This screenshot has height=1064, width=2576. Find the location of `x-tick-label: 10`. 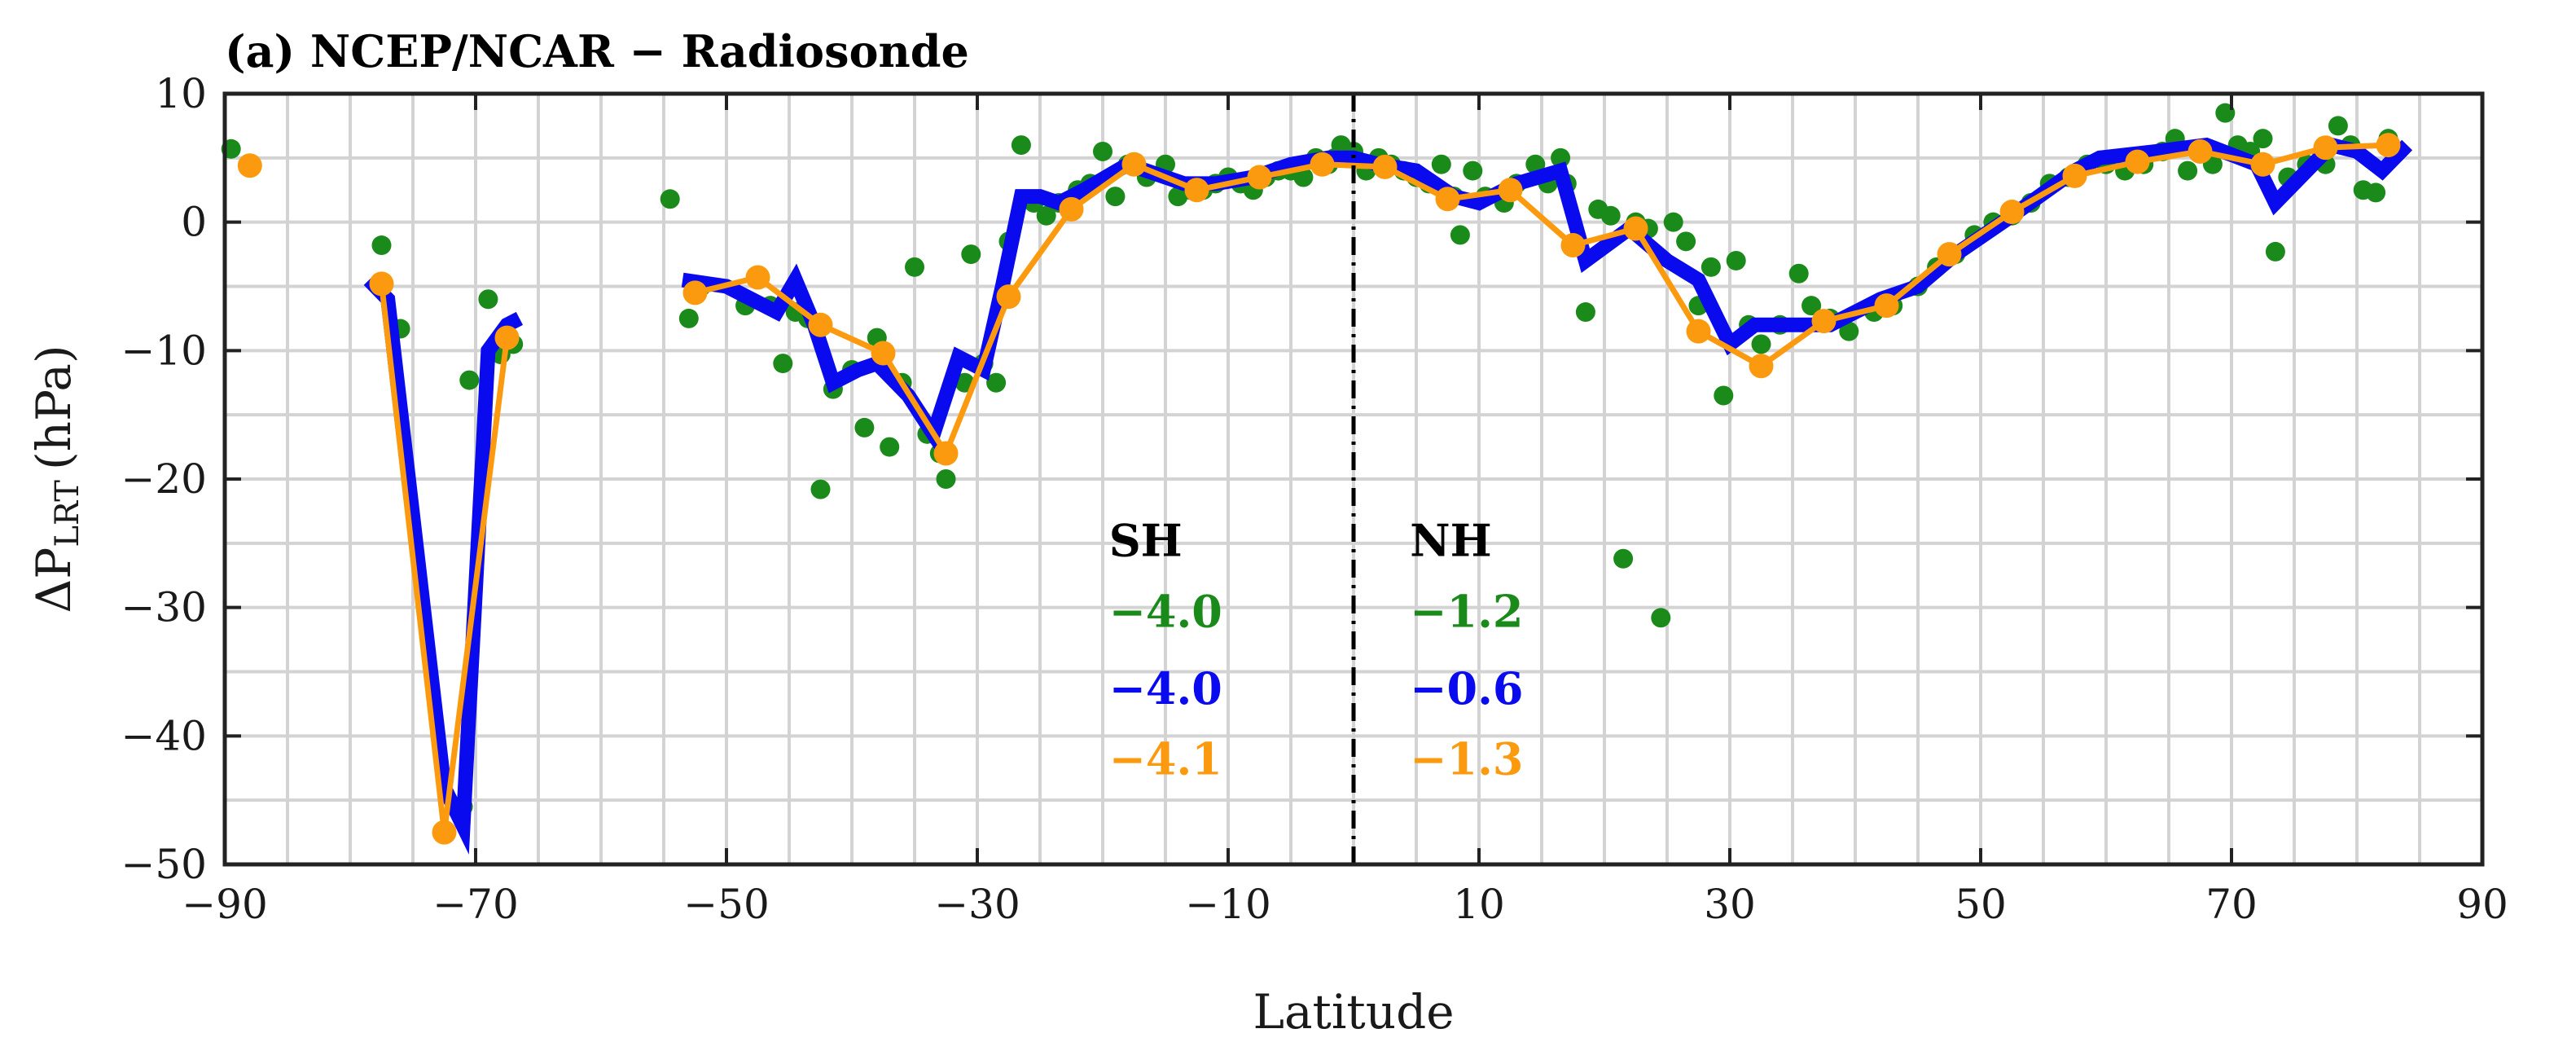

x-tick-label: 10 is located at coordinates (1479, 904).